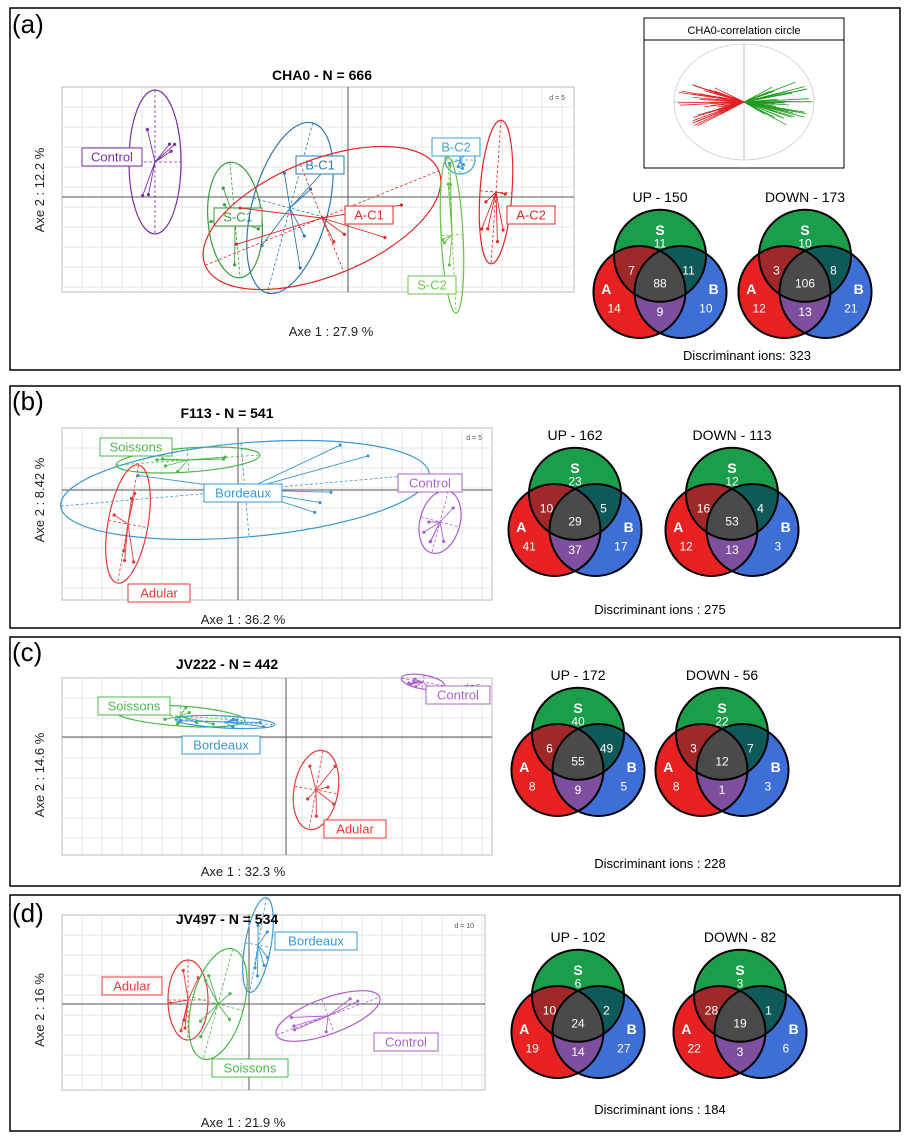  What do you see at coordinates (578, 1052) in the screenshot?
I see `venn-count-ab: 14` at bounding box center [578, 1052].